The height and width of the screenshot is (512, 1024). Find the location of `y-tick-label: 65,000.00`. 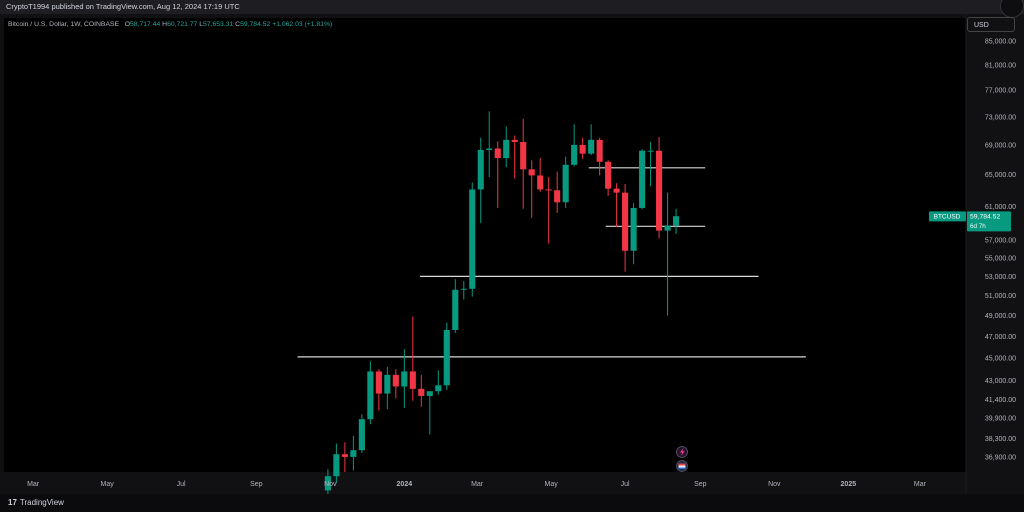

y-tick-label: 65,000.00 is located at coordinates (1000, 175).